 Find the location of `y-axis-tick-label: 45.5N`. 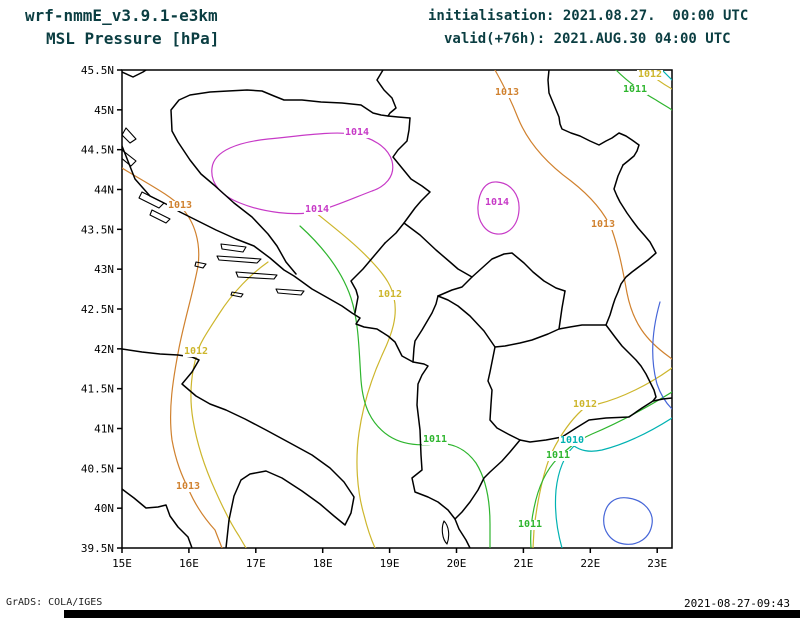

y-axis-tick-label: 45.5N is located at coordinates (97, 70).